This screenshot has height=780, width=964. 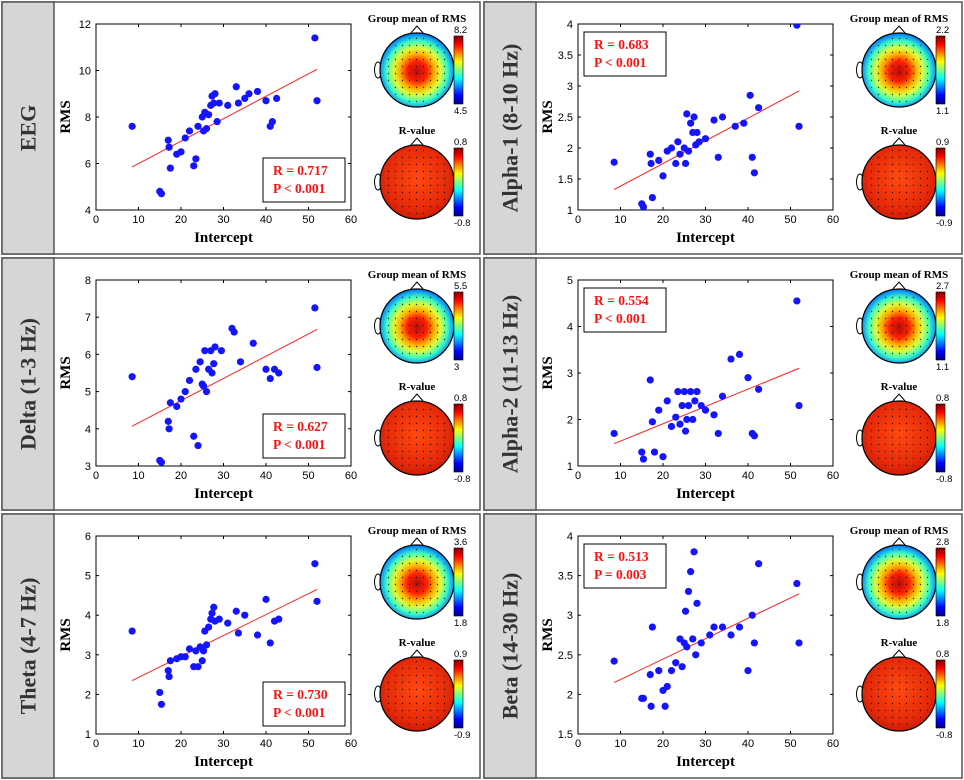 What do you see at coordinates (705, 220) in the screenshot?
I see `x-tick-label: 30` at bounding box center [705, 220].